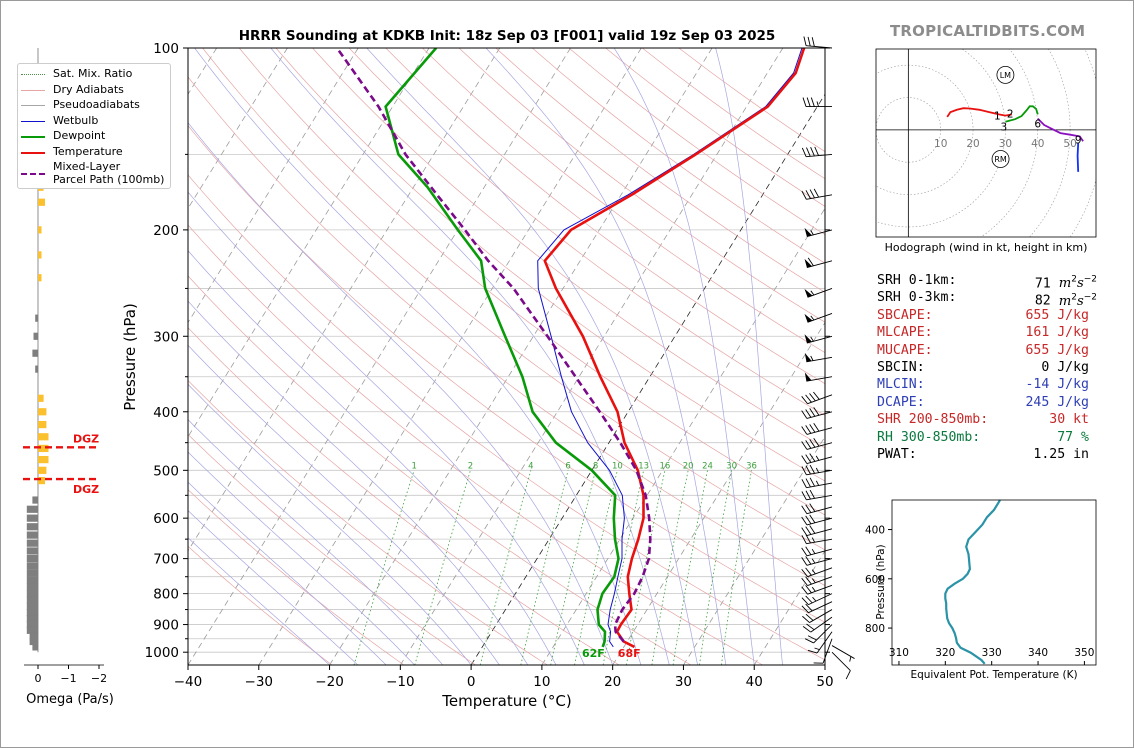 Image resolution: width=1134 pixels, height=748 pixels. I want to click on mixing-ratio-label: 2, so click(470, 466).